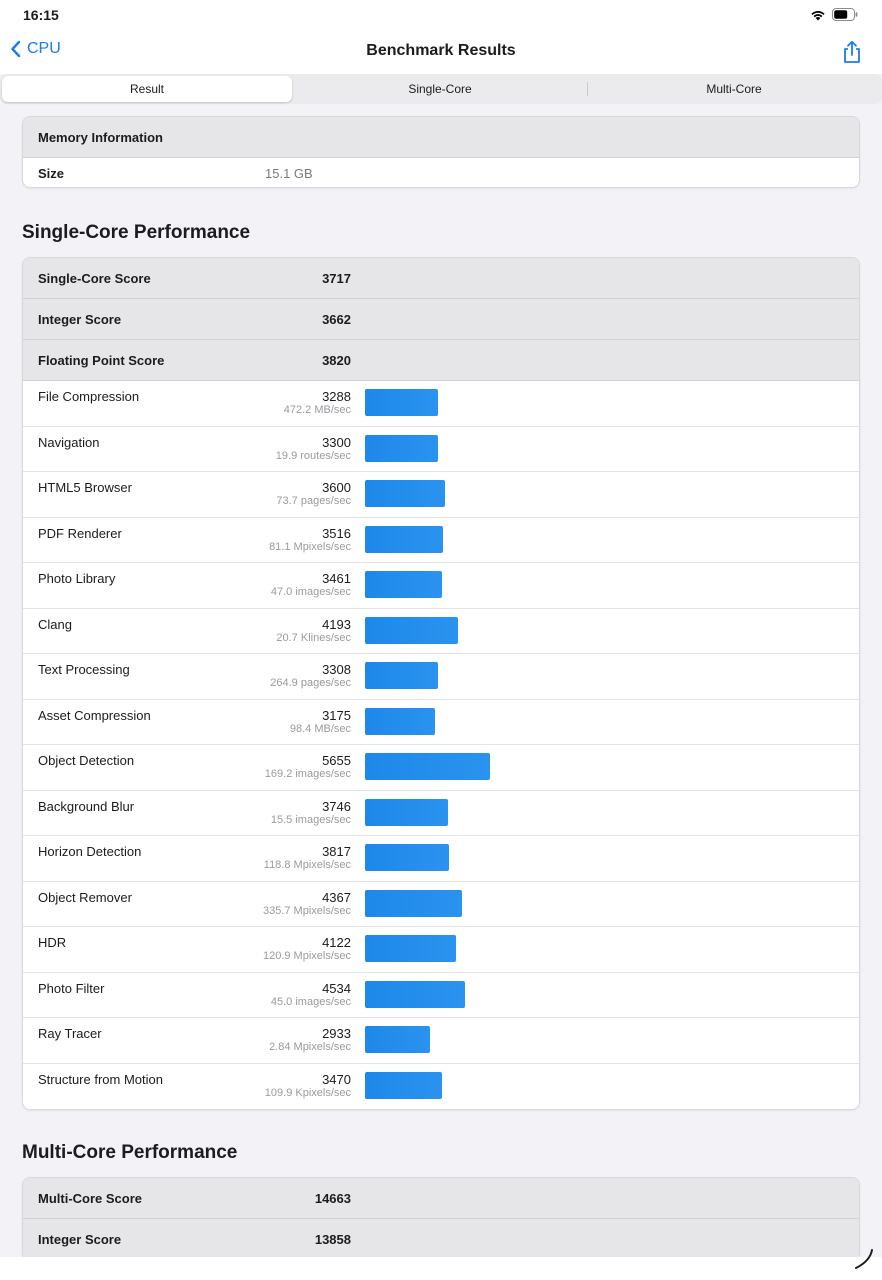  What do you see at coordinates (130, 1152) in the screenshot?
I see `multi-core-section-title: Multi-Core Performance` at bounding box center [130, 1152].